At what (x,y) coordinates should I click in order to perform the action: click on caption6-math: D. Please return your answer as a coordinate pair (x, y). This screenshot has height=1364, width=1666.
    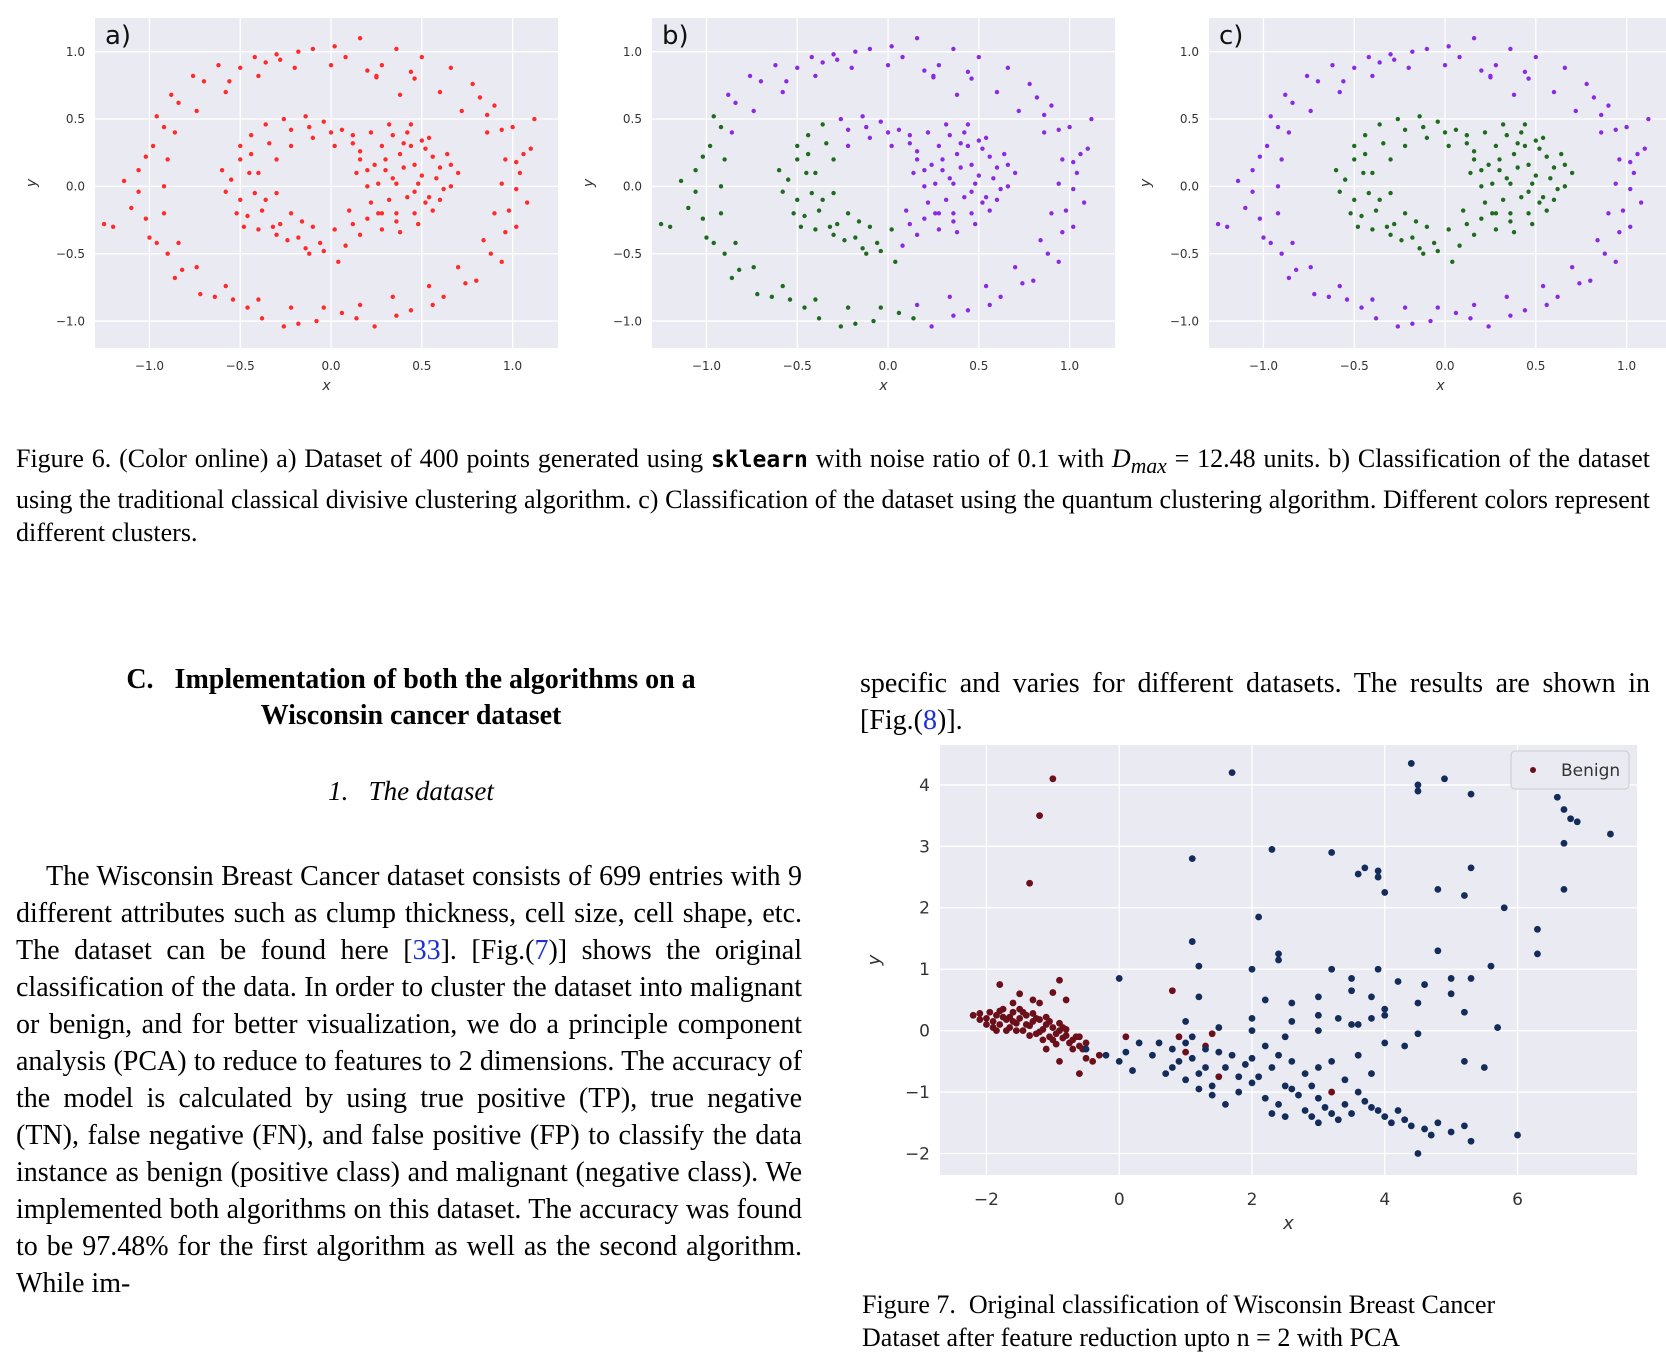
    Looking at the image, I should click on (1121, 458).